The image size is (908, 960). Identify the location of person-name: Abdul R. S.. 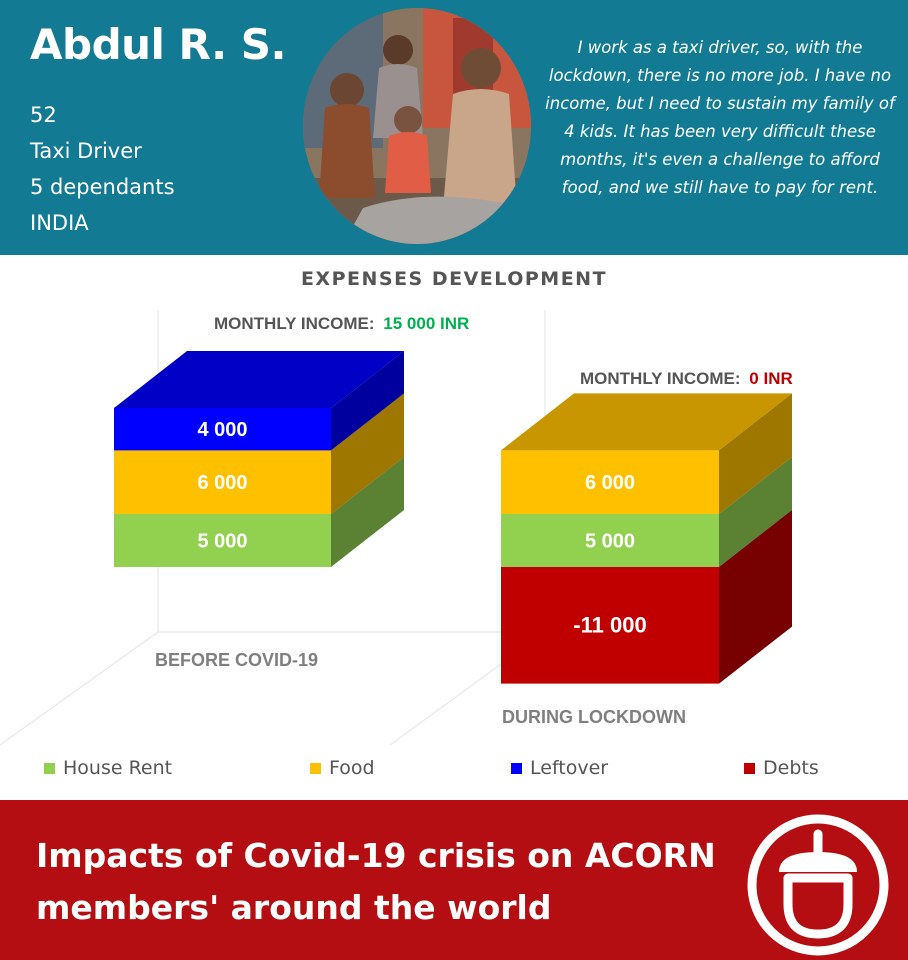
(158, 44).